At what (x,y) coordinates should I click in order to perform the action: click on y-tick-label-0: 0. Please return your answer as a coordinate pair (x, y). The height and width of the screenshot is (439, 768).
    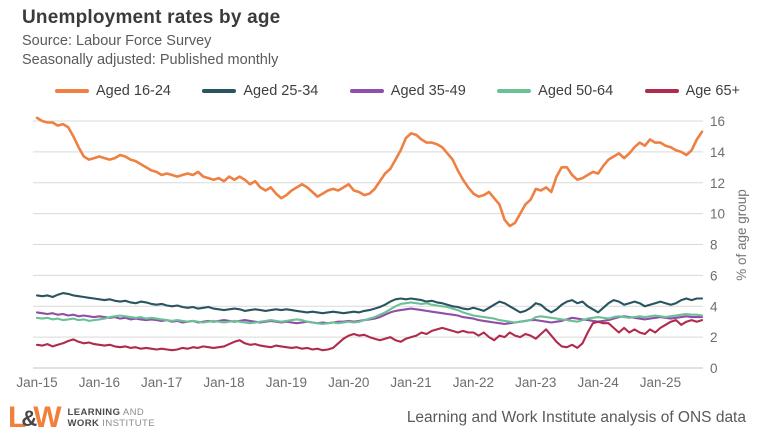
    Looking at the image, I should click on (714, 368).